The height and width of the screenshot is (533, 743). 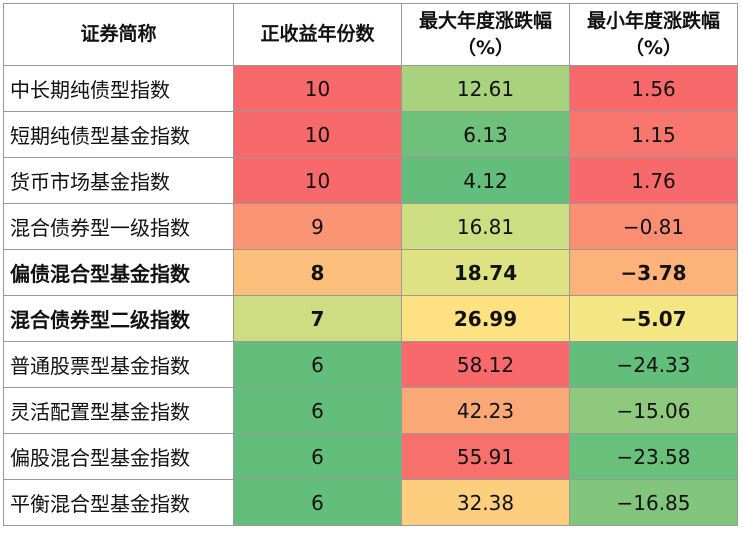 What do you see at coordinates (653, 34) in the screenshot?
I see `header-min-annual-change: 最小年度涨跌幅 （%）` at bounding box center [653, 34].